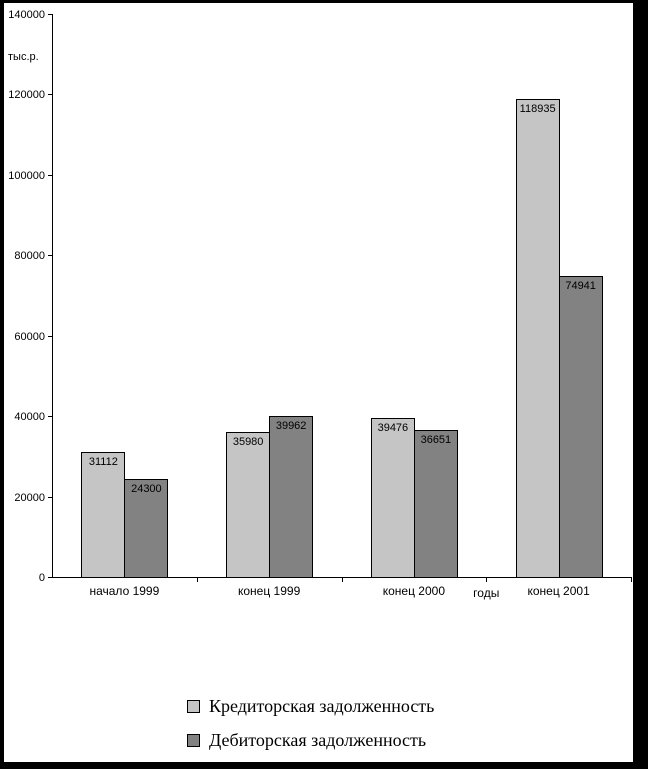 The height and width of the screenshot is (769, 648). Describe the element at coordinates (436, 439) in the screenshot. I see `bar-value-label: 36651` at that location.